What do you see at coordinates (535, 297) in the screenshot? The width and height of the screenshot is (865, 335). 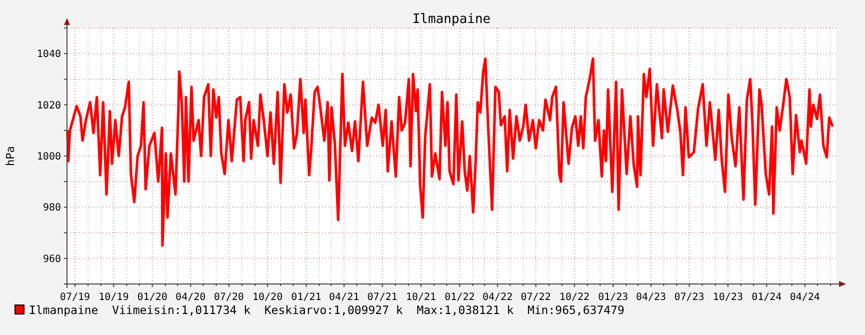 I see `x-tick-label: 07/22` at bounding box center [535, 297].